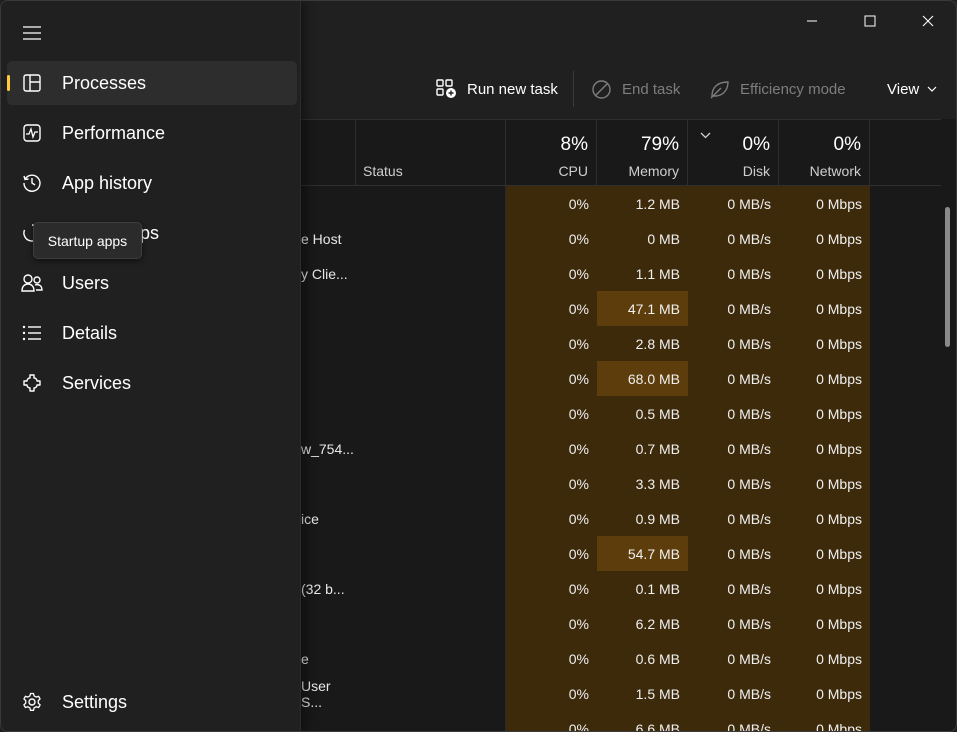  Describe the element at coordinates (95, 702) in the screenshot. I see `nav-label-settings: Settings` at that location.